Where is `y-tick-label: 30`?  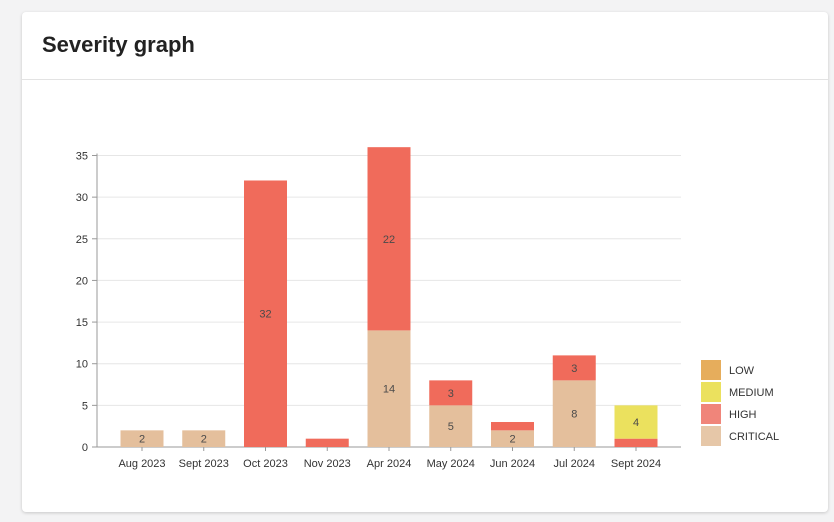 y-tick-label: 30 is located at coordinates (82, 198).